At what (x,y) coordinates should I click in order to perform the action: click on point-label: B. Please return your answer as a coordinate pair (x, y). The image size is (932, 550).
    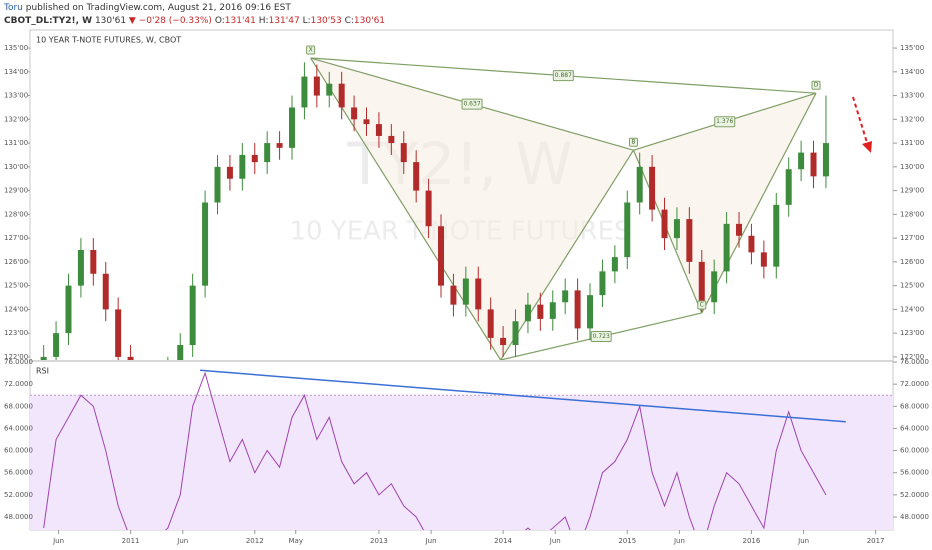
    Looking at the image, I should click on (633, 142).